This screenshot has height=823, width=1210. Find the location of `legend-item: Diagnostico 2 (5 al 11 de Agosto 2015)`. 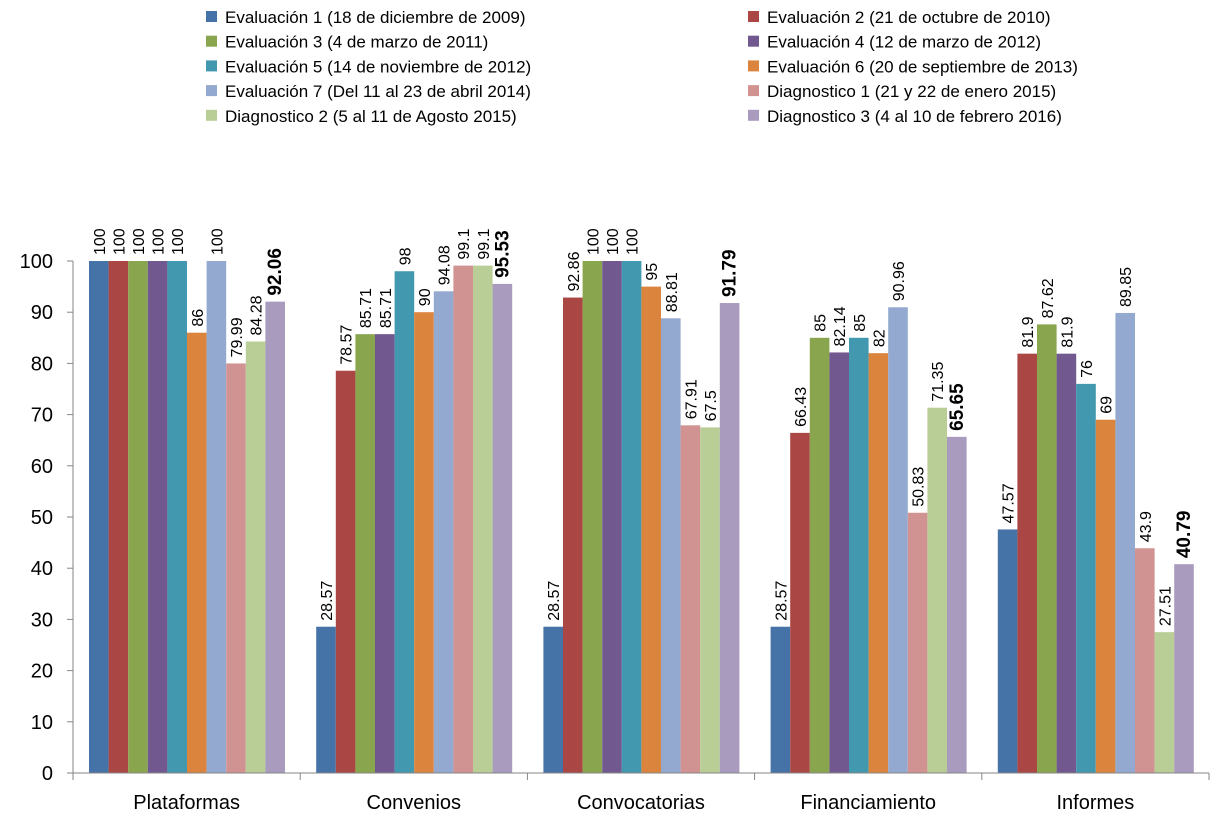

legend-item: Diagnostico 2 (5 al 11 de Agosto 2015) is located at coordinates (361, 116).